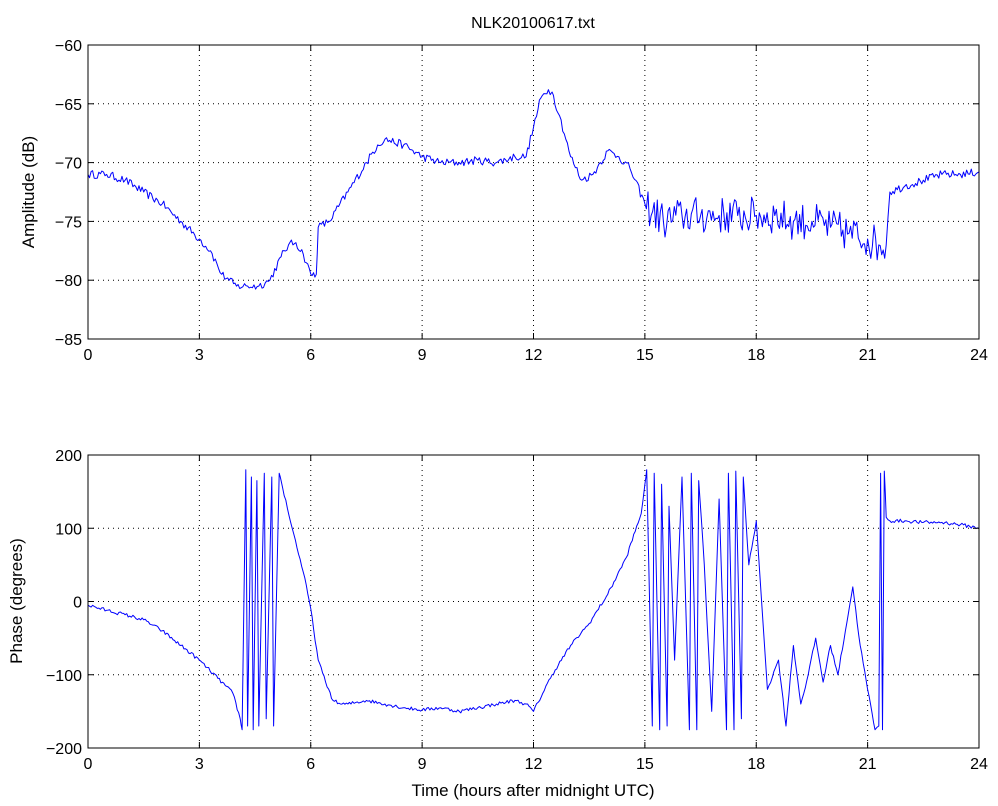  I want to click on amplitude-chart-title: NLK20100617.txt, so click(533, 23).